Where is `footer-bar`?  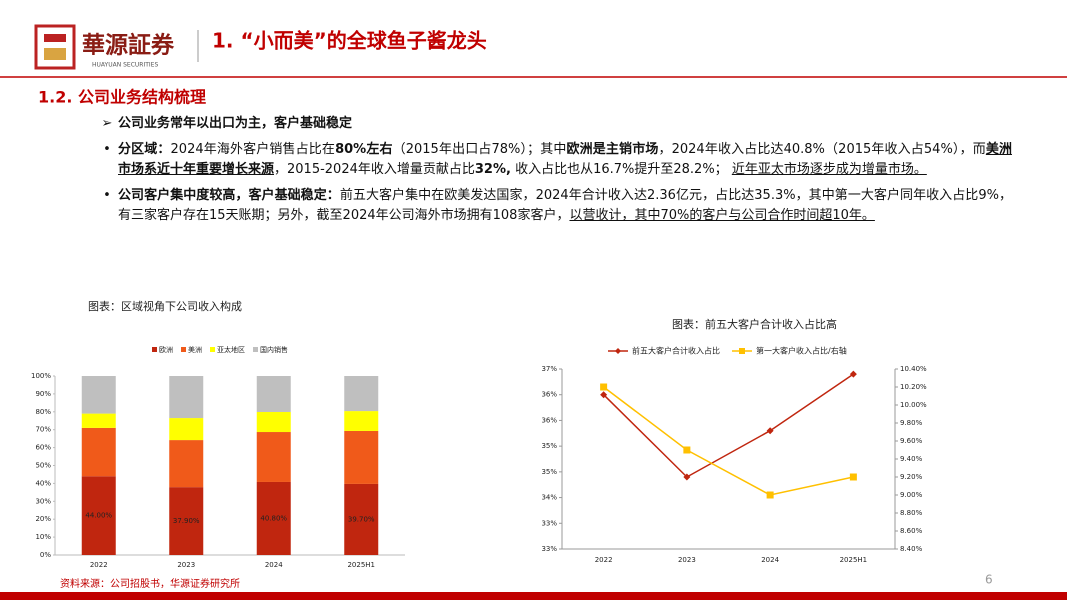
footer-bar is located at coordinates (533, 596).